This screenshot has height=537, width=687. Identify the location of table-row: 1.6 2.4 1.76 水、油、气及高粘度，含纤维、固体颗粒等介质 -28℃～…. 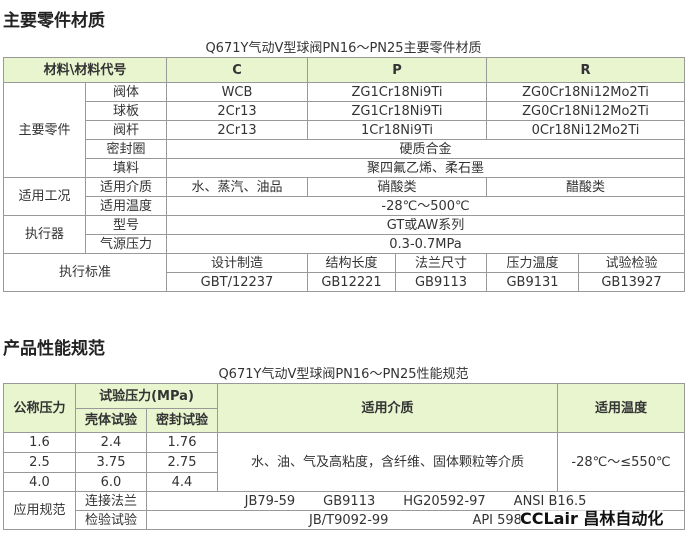
(344, 462).